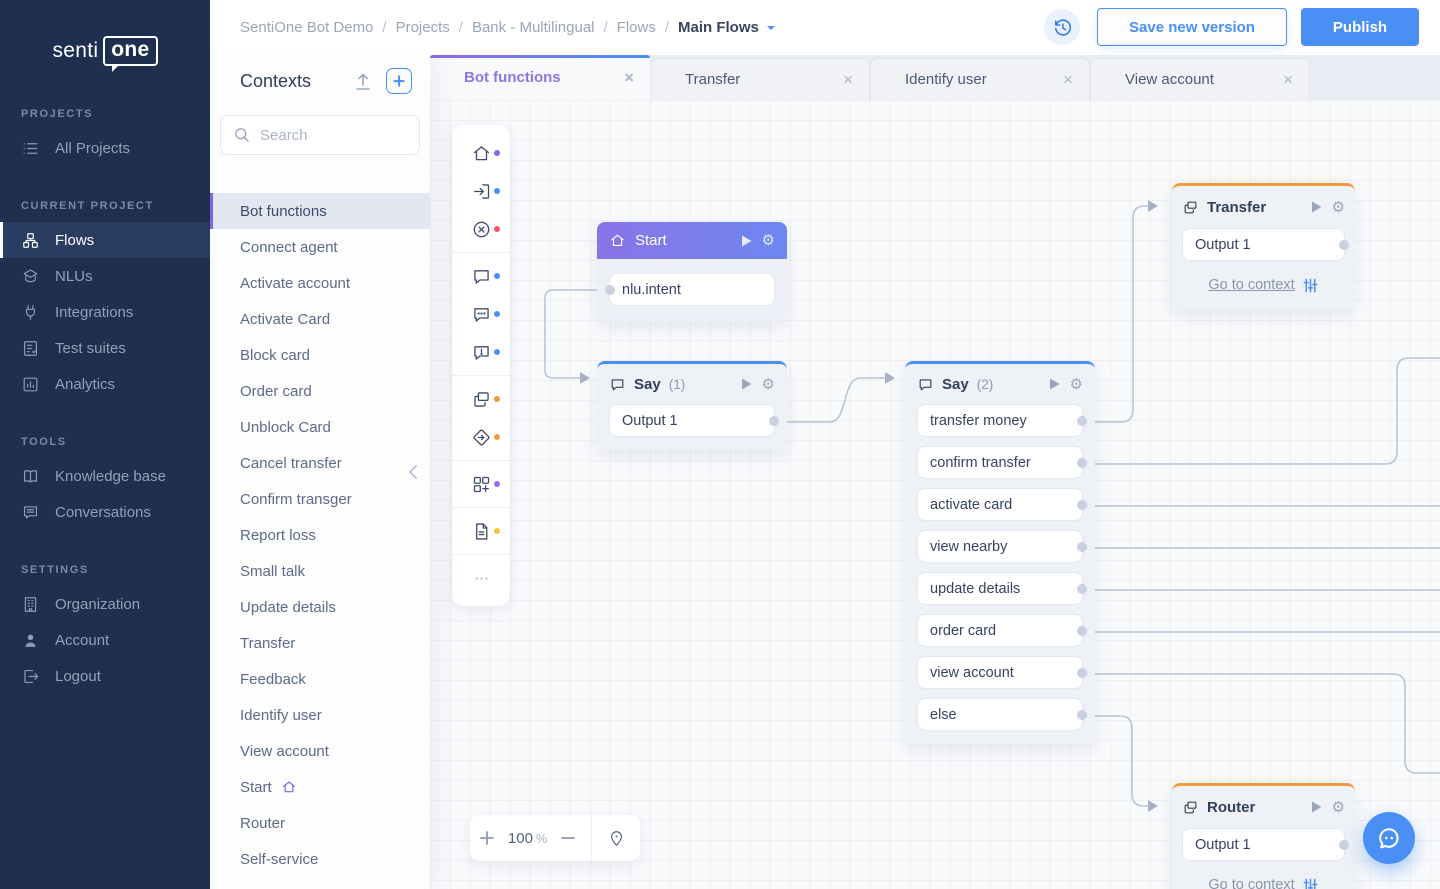  What do you see at coordinates (320, 859) in the screenshot?
I see `context-item-self-service: Self-service` at bounding box center [320, 859].